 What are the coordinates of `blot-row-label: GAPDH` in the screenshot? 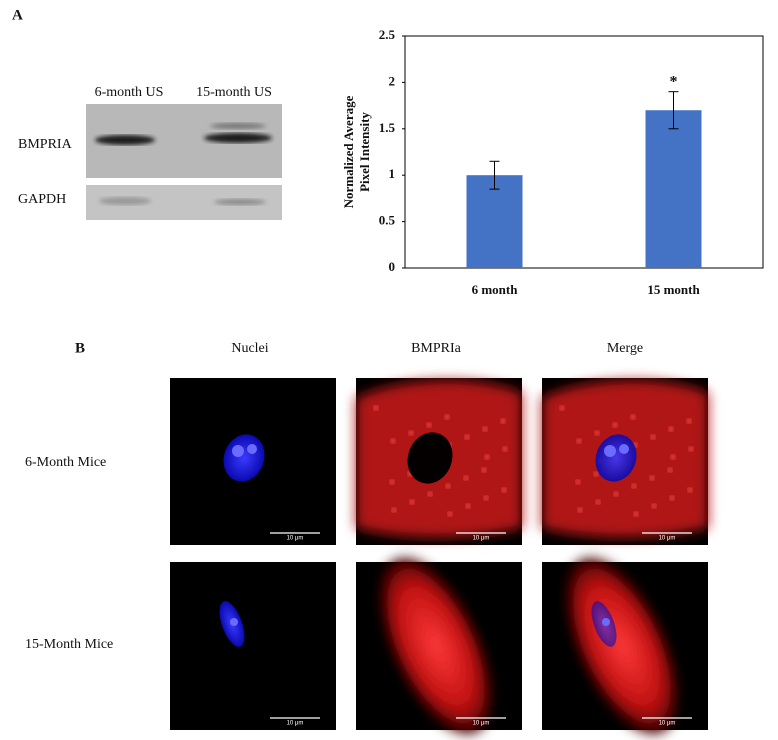 It's located at (42, 199).